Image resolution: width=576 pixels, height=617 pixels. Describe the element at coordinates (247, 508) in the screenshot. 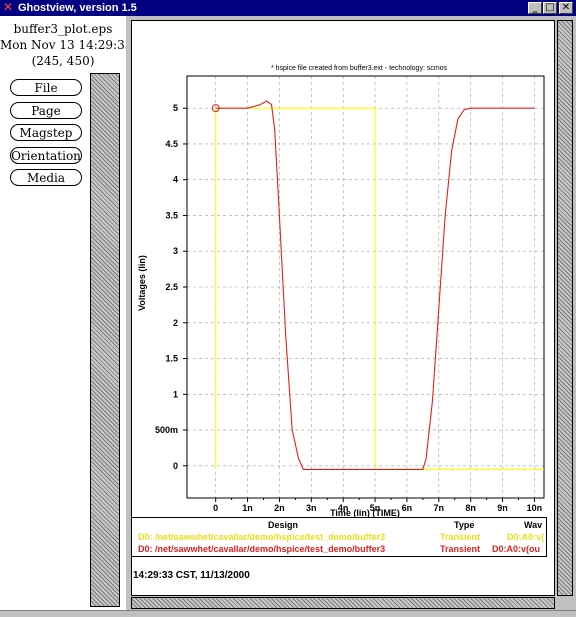

I see `x-tick-label: 1n` at that location.